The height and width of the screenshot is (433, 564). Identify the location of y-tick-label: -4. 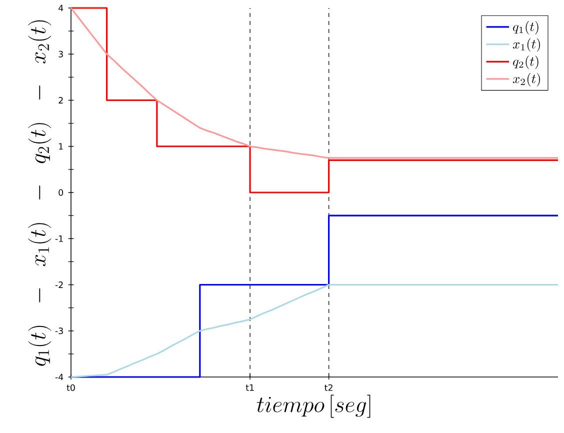
(59, 377).